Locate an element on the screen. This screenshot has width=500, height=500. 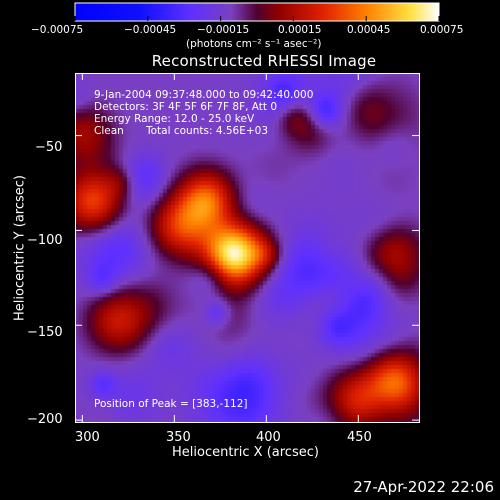
y-tick-label: −100 is located at coordinates (45, 240).